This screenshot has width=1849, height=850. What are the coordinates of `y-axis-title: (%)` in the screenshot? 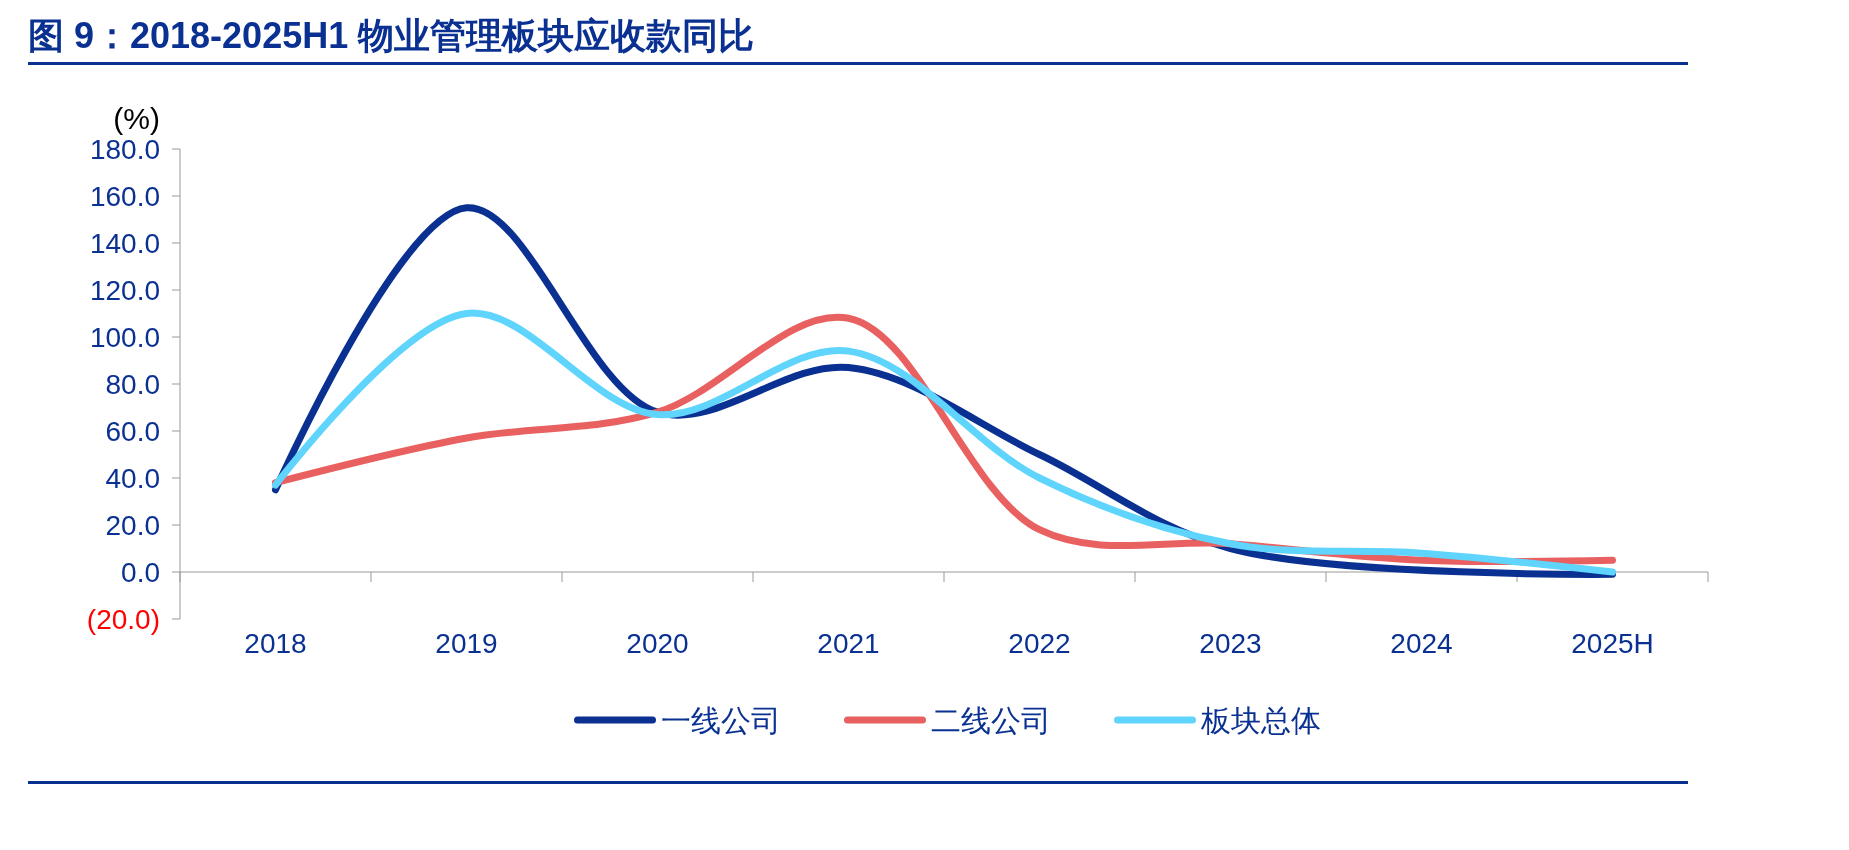 It's located at (136, 118).